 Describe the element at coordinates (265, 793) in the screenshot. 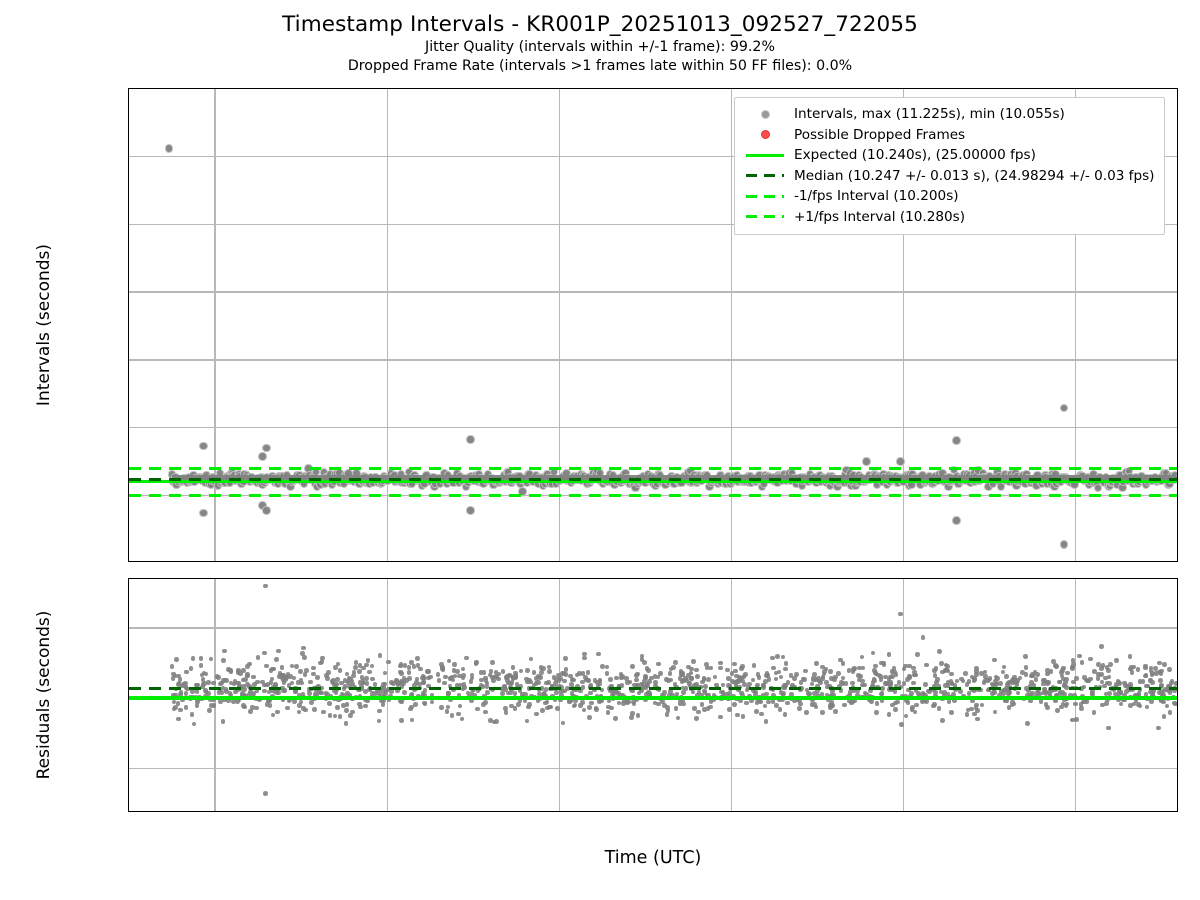

I see `residual-outlier-point` at that location.